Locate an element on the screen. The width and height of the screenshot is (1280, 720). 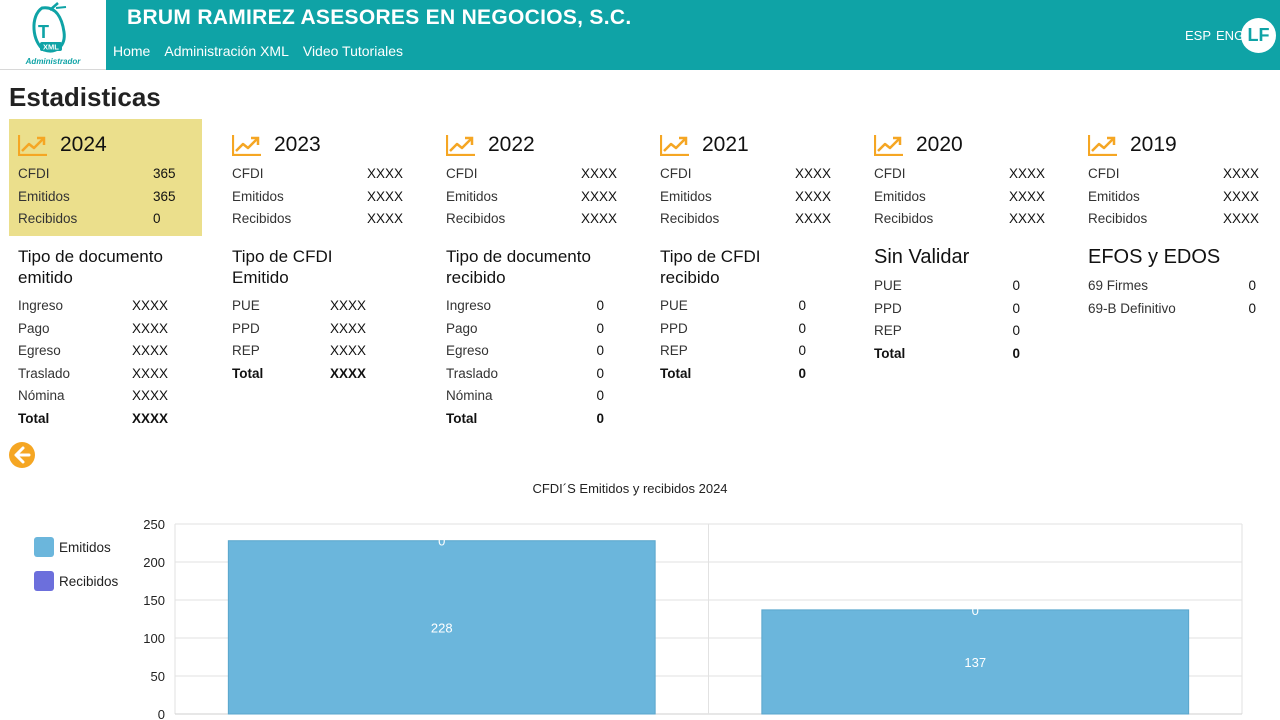
chart-title: CFDI´S Emitidos y recibidos 2024 is located at coordinates (630, 488).